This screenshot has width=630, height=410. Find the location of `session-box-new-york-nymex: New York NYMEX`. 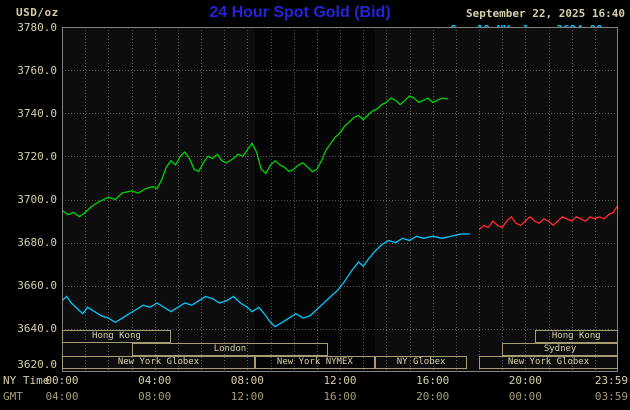

session-box-new-york-nymex: New York NYMEX is located at coordinates (314, 362).